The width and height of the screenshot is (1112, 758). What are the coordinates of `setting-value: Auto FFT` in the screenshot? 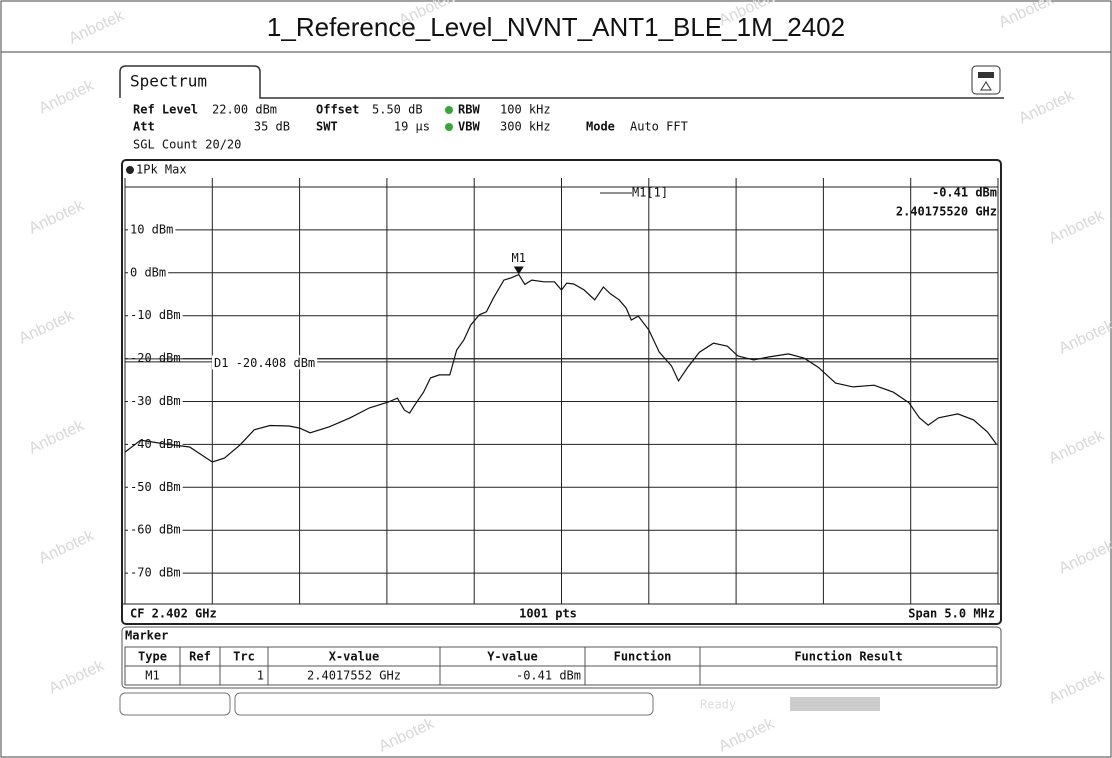 It's located at (659, 127).